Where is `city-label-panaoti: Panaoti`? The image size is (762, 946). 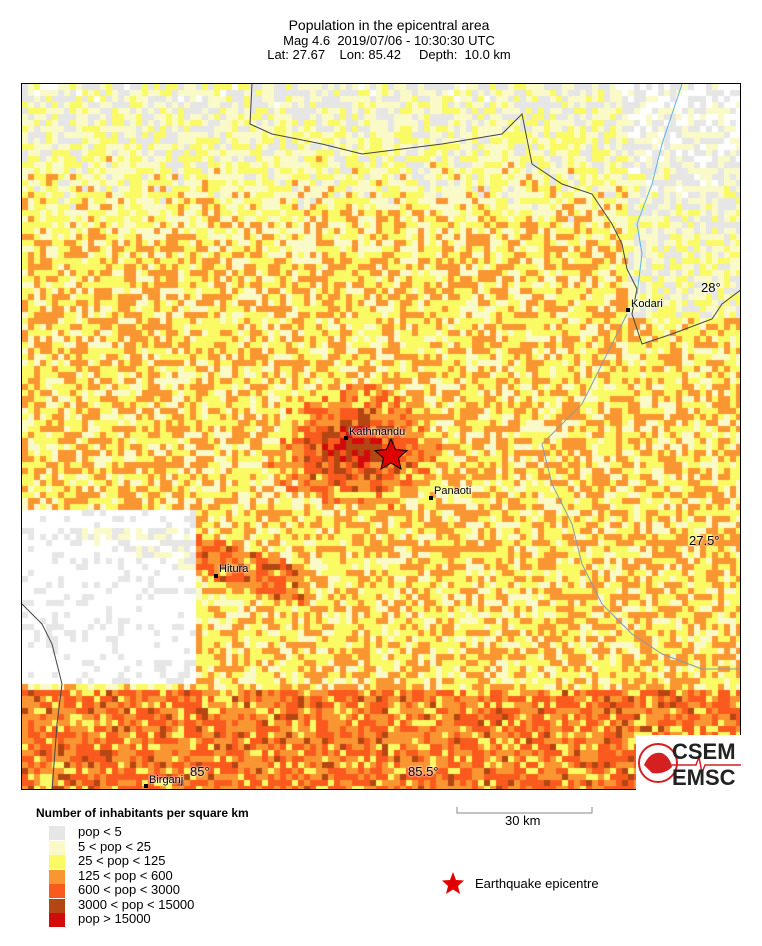
city-label-panaoti: Panaoti is located at coordinates (453, 491).